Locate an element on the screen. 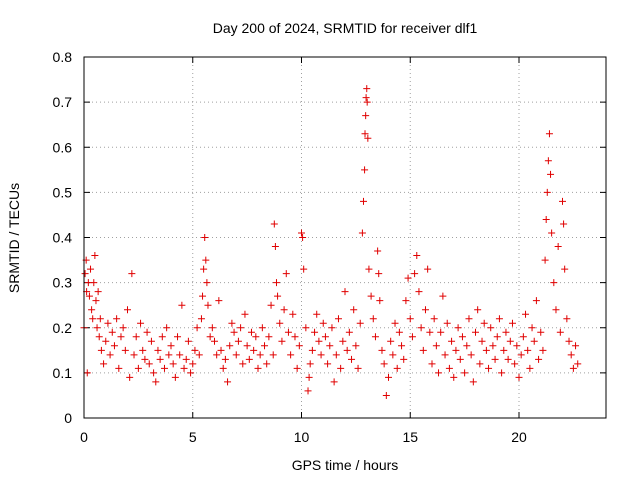  y-tick-label: 0.7 is located at coordinates (63, 102).